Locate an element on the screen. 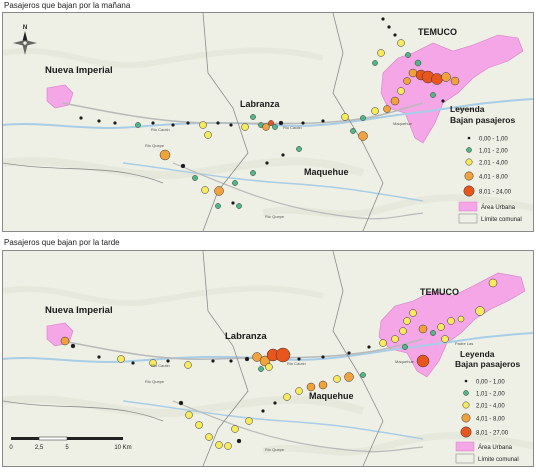 The height and width of the screenshot is (472, 536). scale-tick: 0 is located at coordinates (11, 448).